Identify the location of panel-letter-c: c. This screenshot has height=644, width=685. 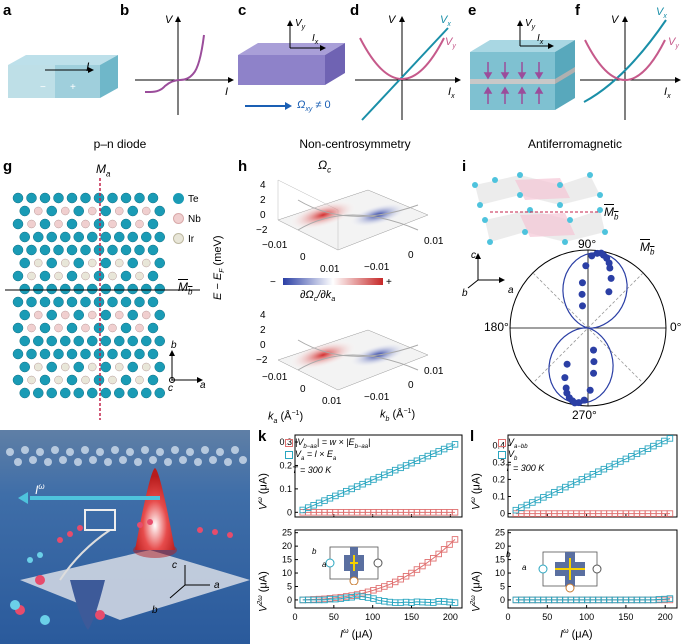
(242, 10).